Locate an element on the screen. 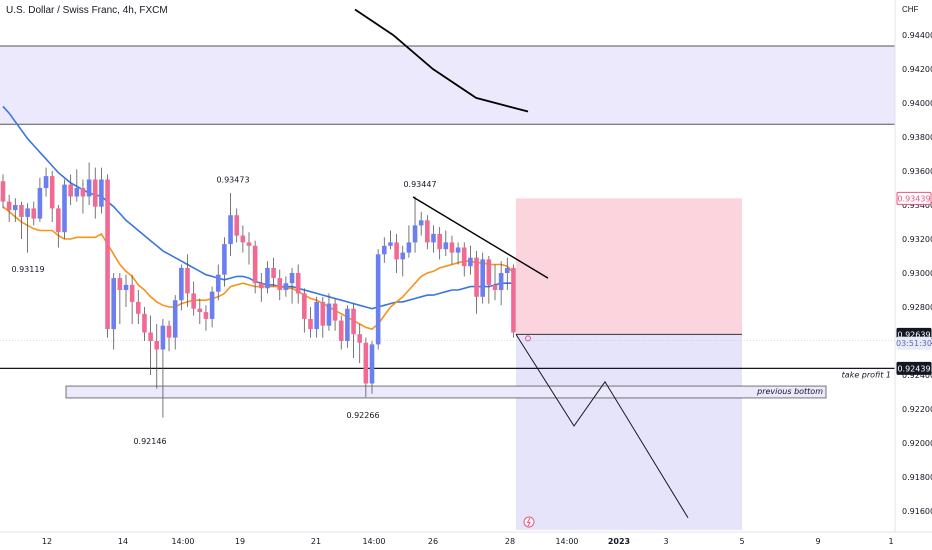 The image size is (932, 550). price-tag-label: 0.92439 is located at coordinates (913, 368).